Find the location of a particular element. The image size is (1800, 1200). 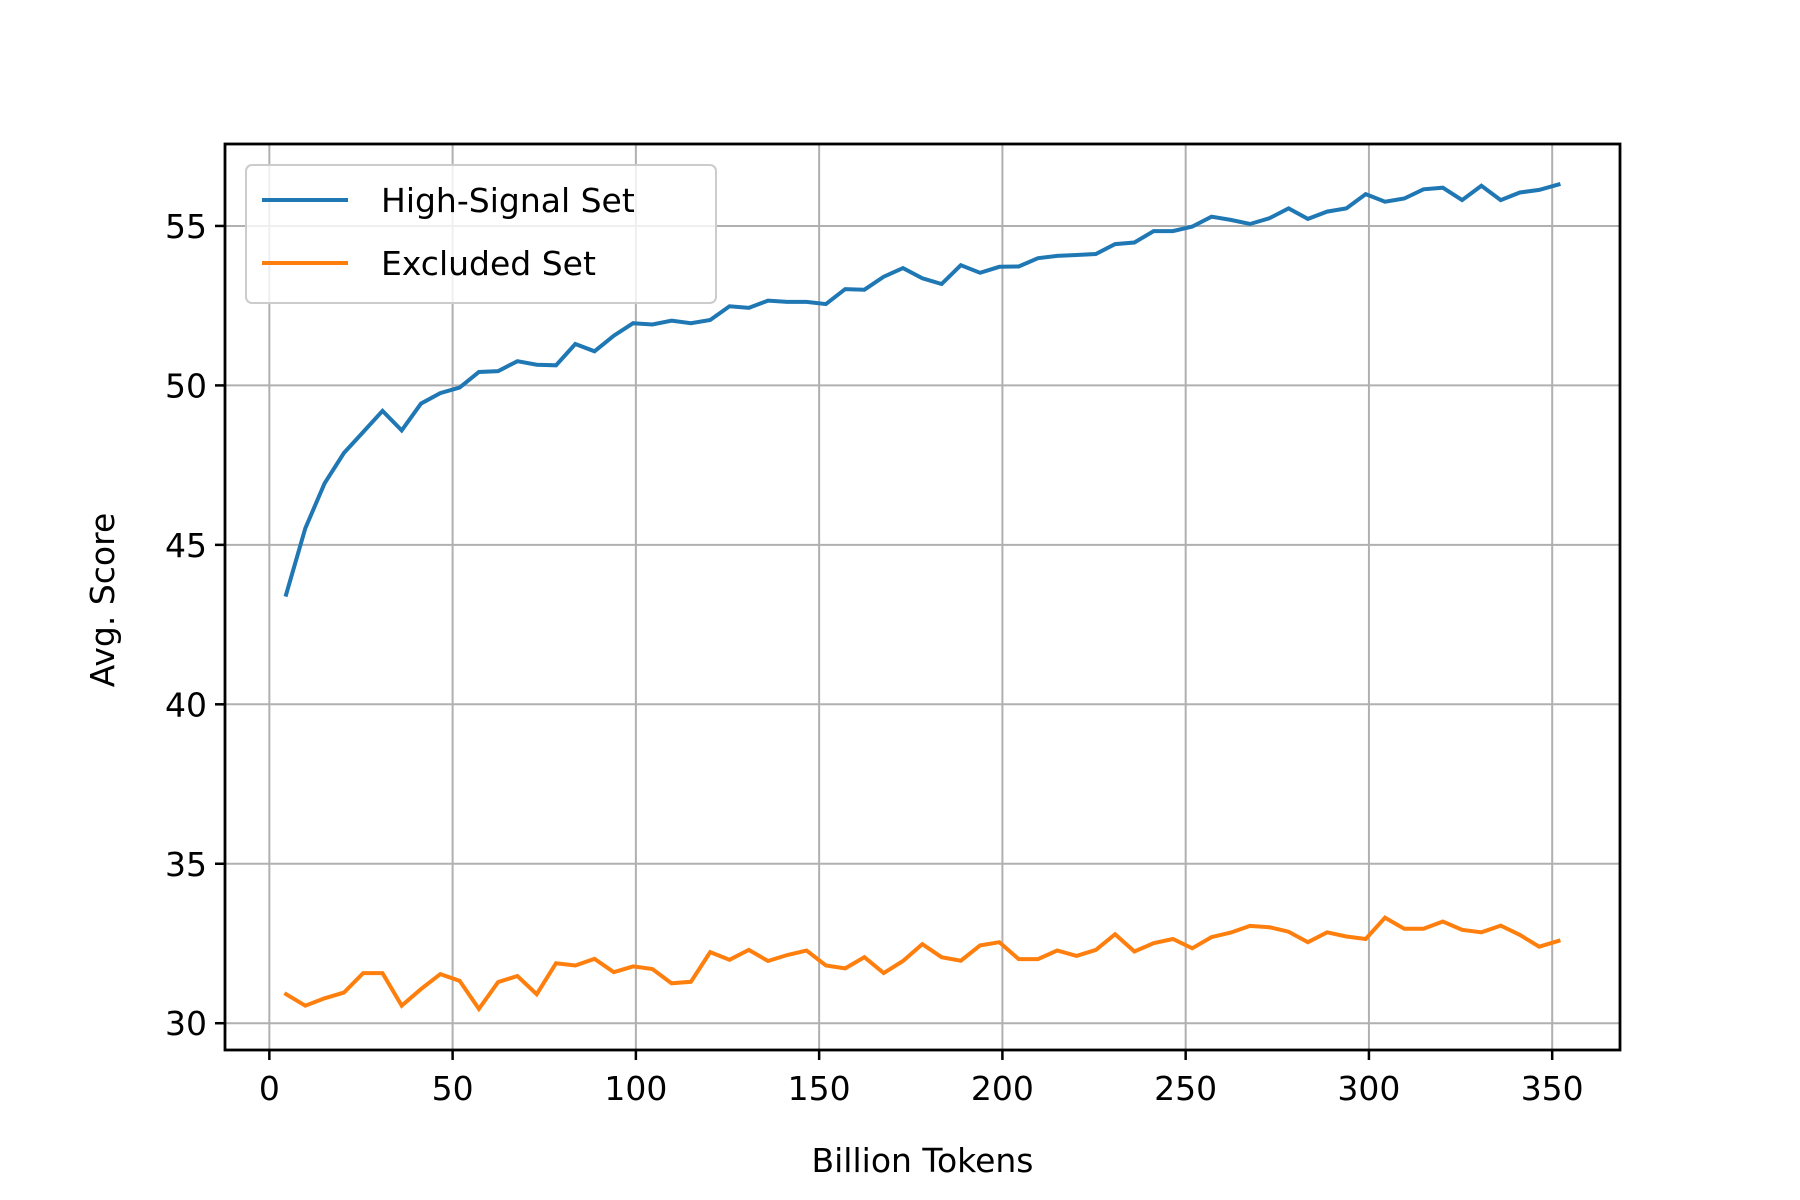

x-axis-label: Billion Tokens is located at coordinates (923, 1160).